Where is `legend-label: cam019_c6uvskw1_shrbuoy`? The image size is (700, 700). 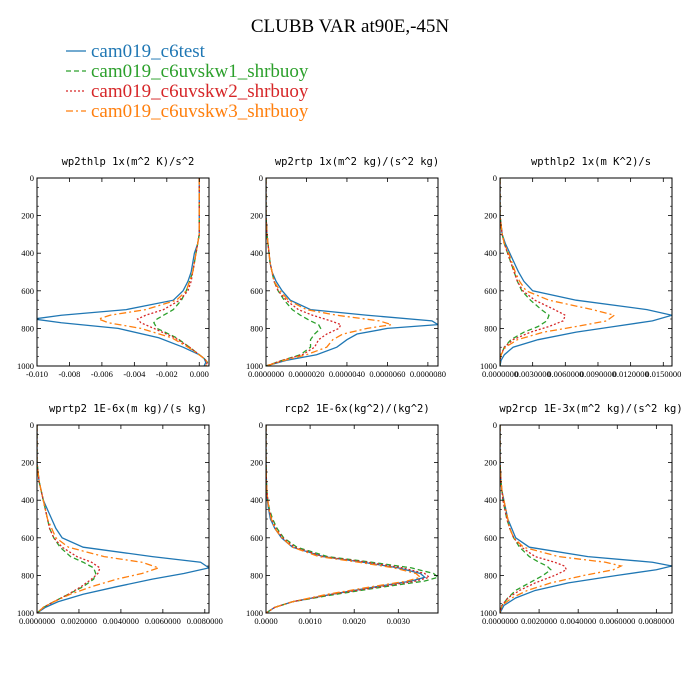 legend-label: cam019_c6uvskw1_shrbuoy is located at coordinates (200, 71).